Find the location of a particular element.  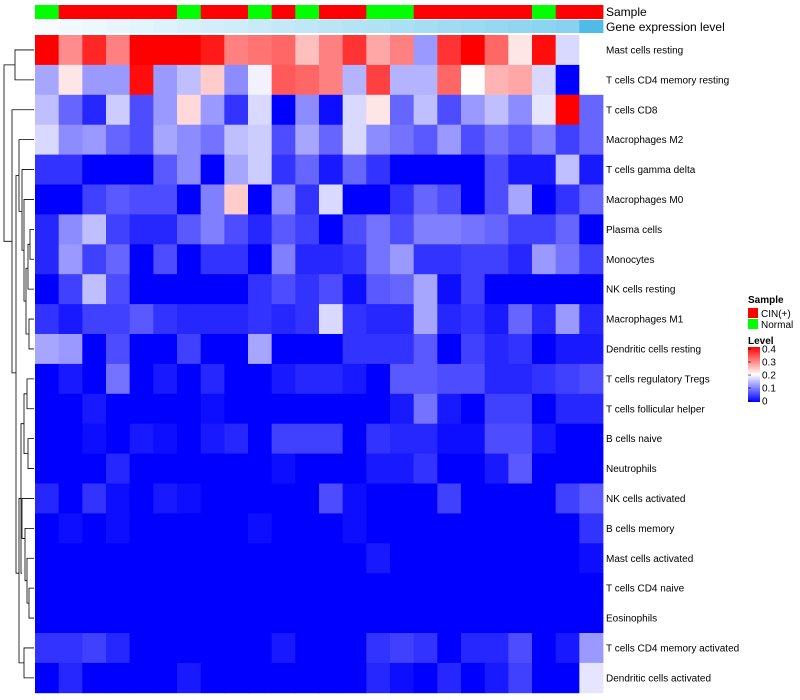

level-tick-label: 0.1 is located at coordinates (769, 389).